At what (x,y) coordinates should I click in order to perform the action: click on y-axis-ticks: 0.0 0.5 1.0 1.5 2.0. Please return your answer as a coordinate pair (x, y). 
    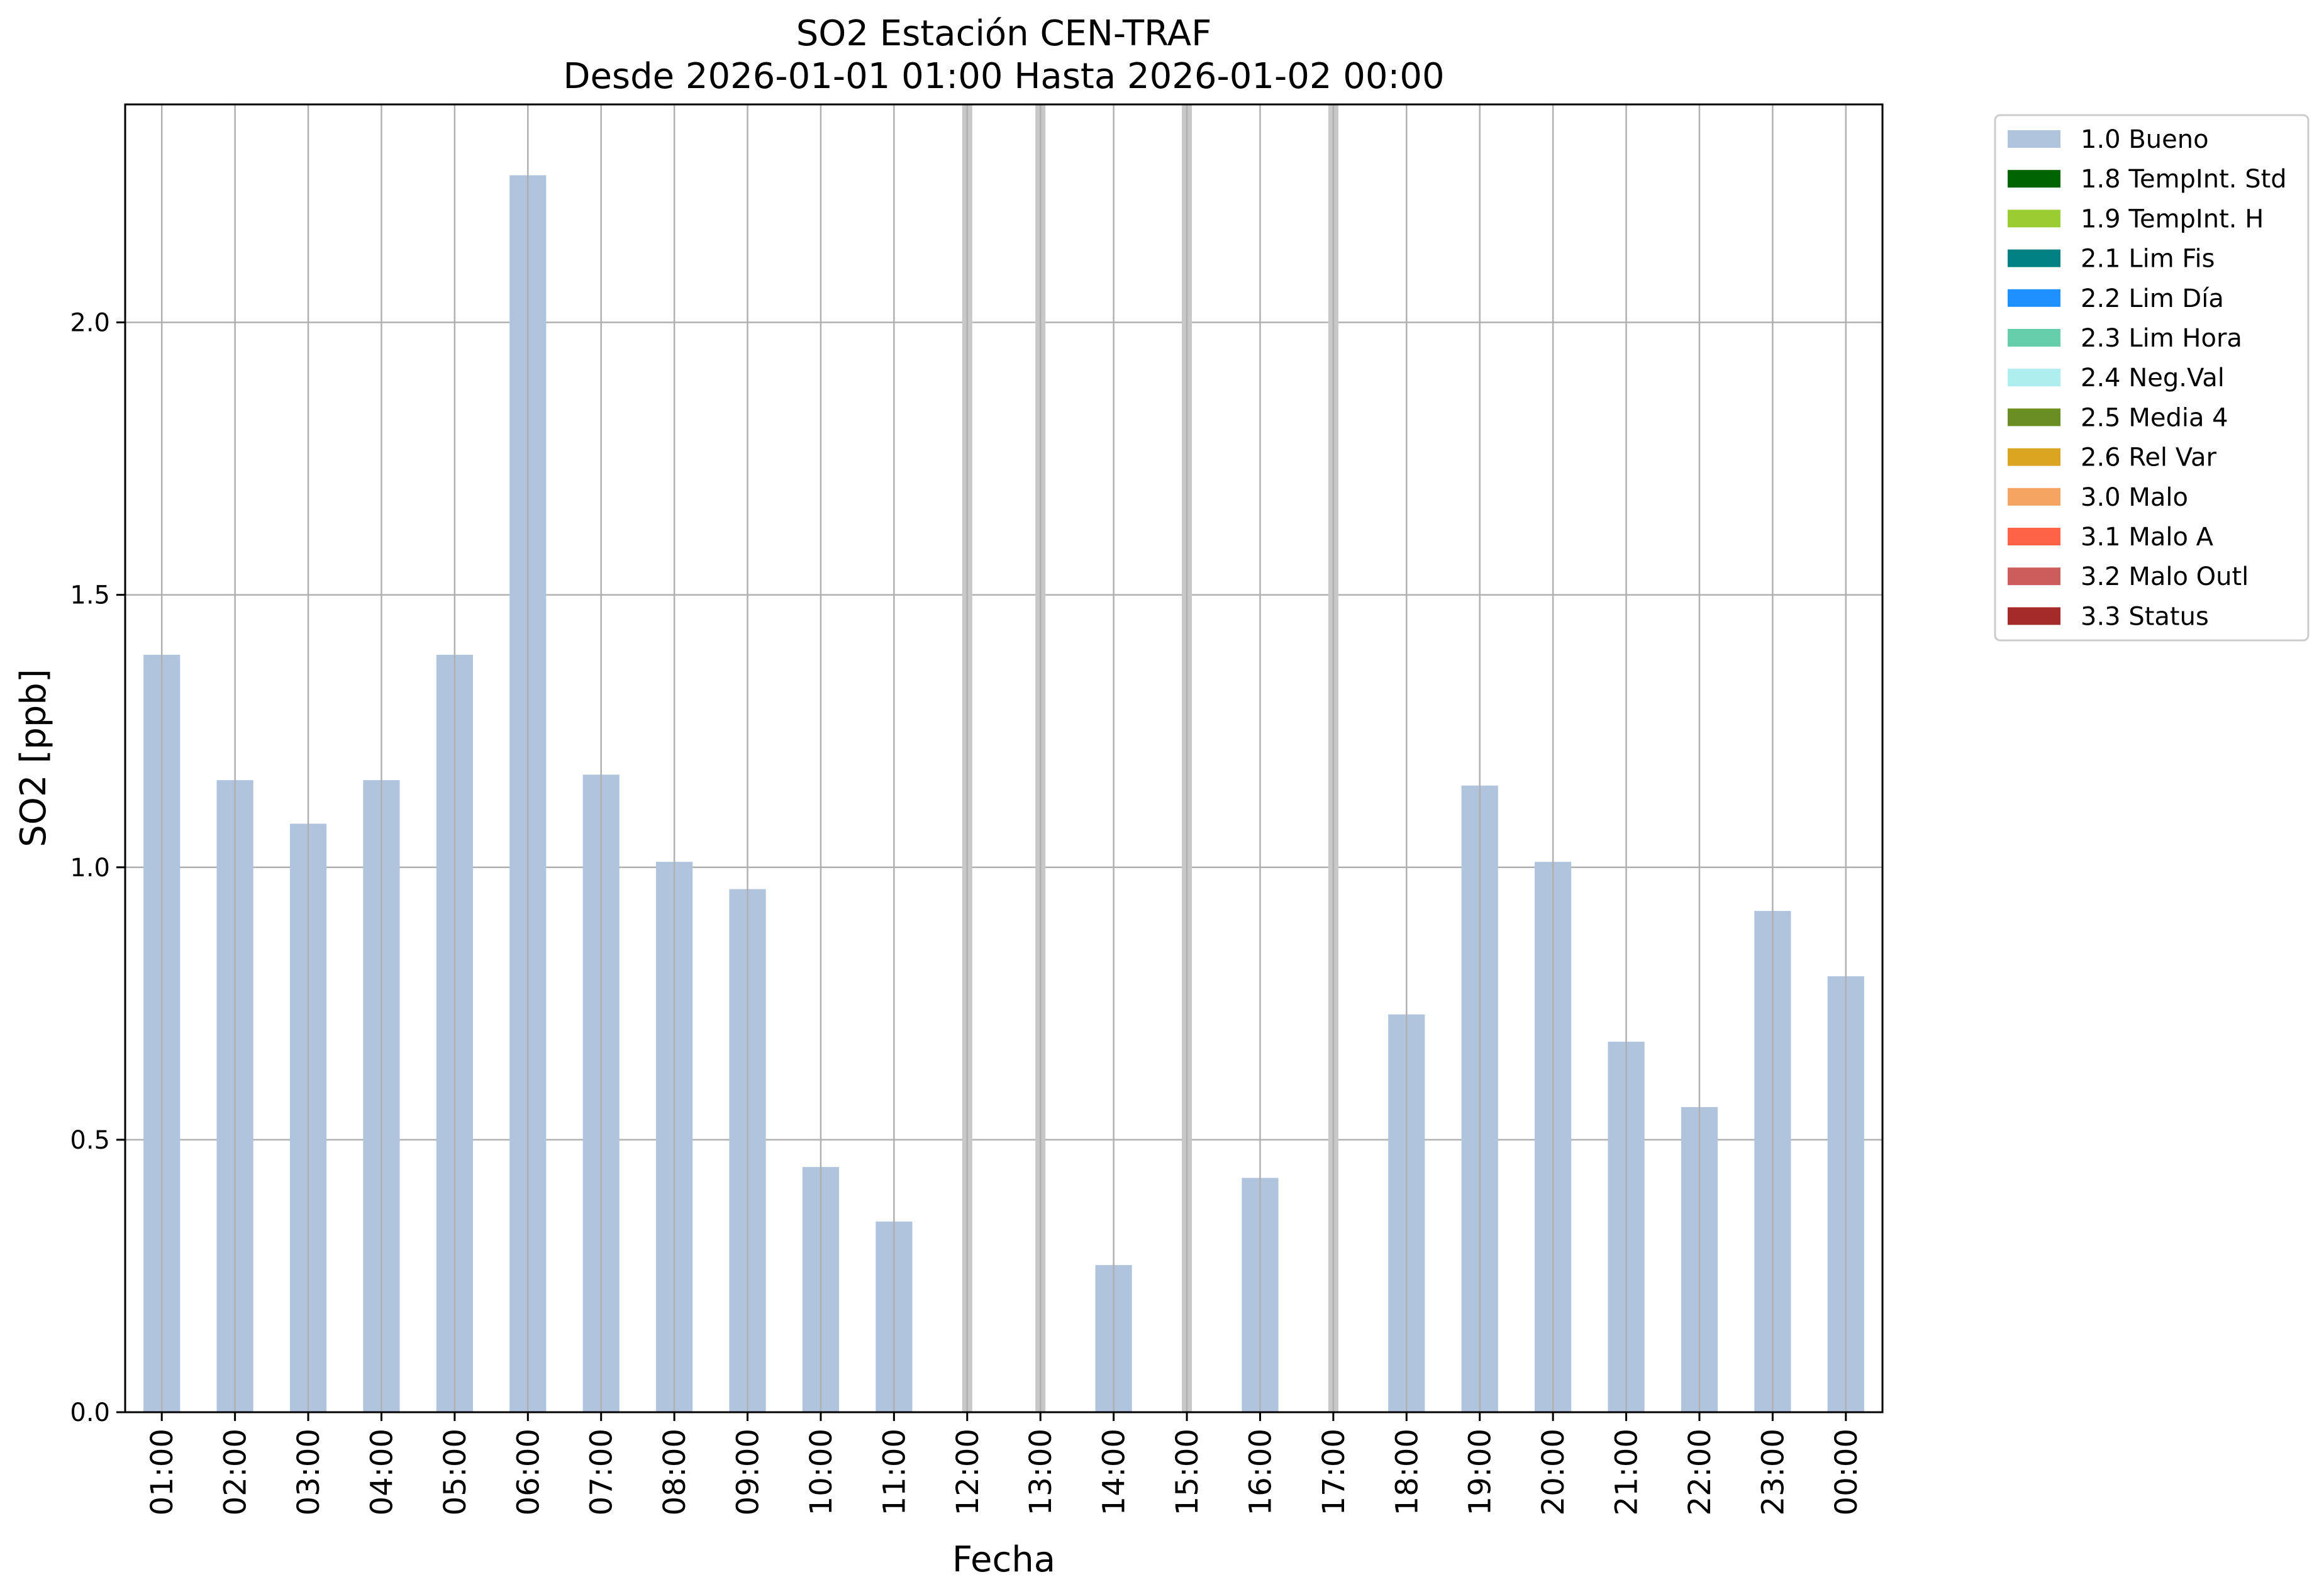
    Looking at the image, I should click on (98, 868).